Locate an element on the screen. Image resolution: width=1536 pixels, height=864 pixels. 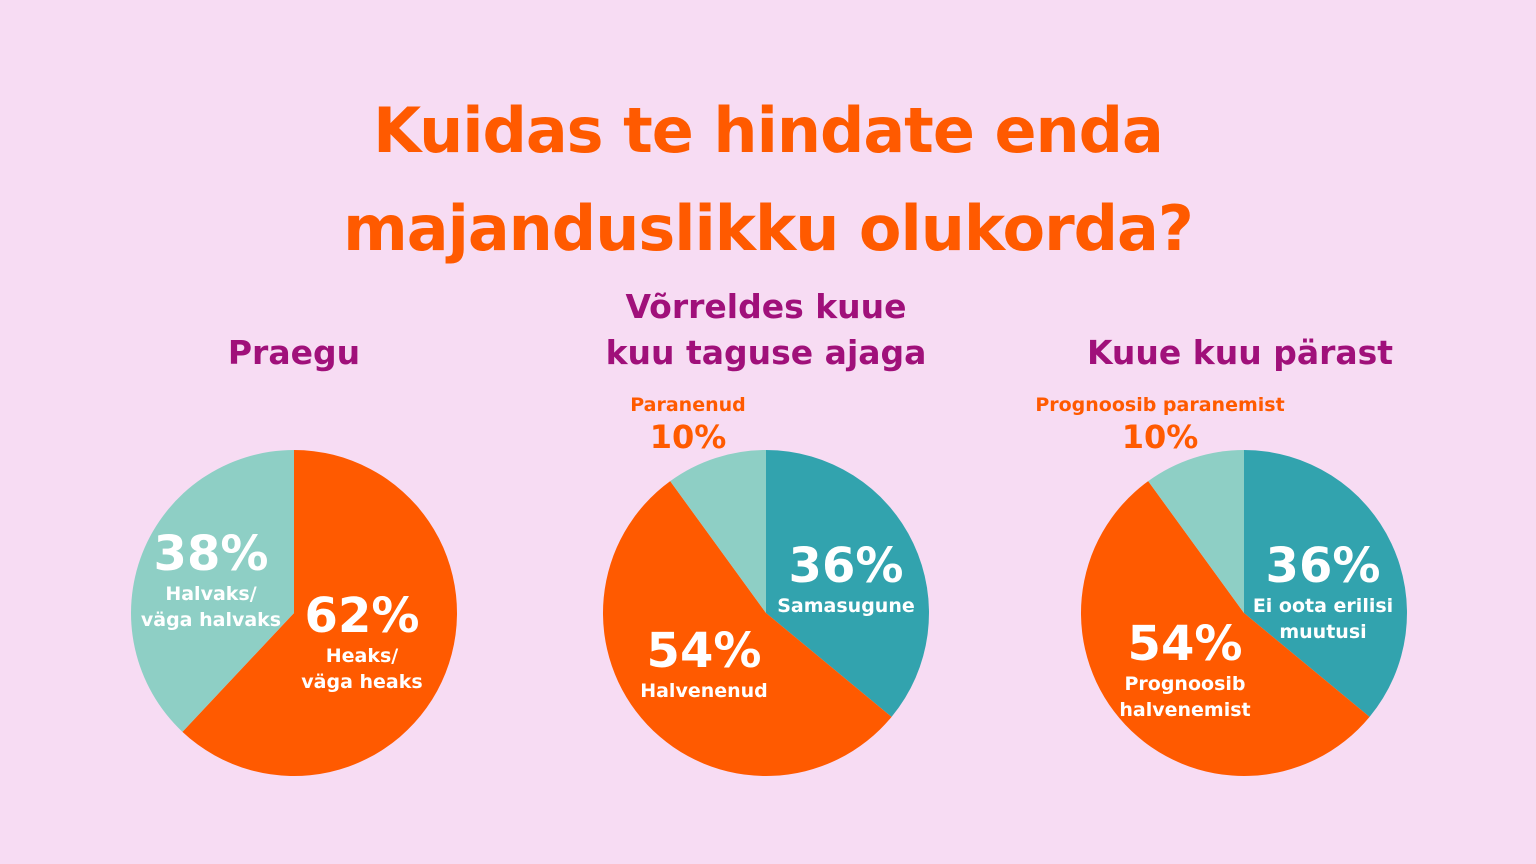
pie-slice-halvaks-väga-halvaks is located at coordinates (212, 591).